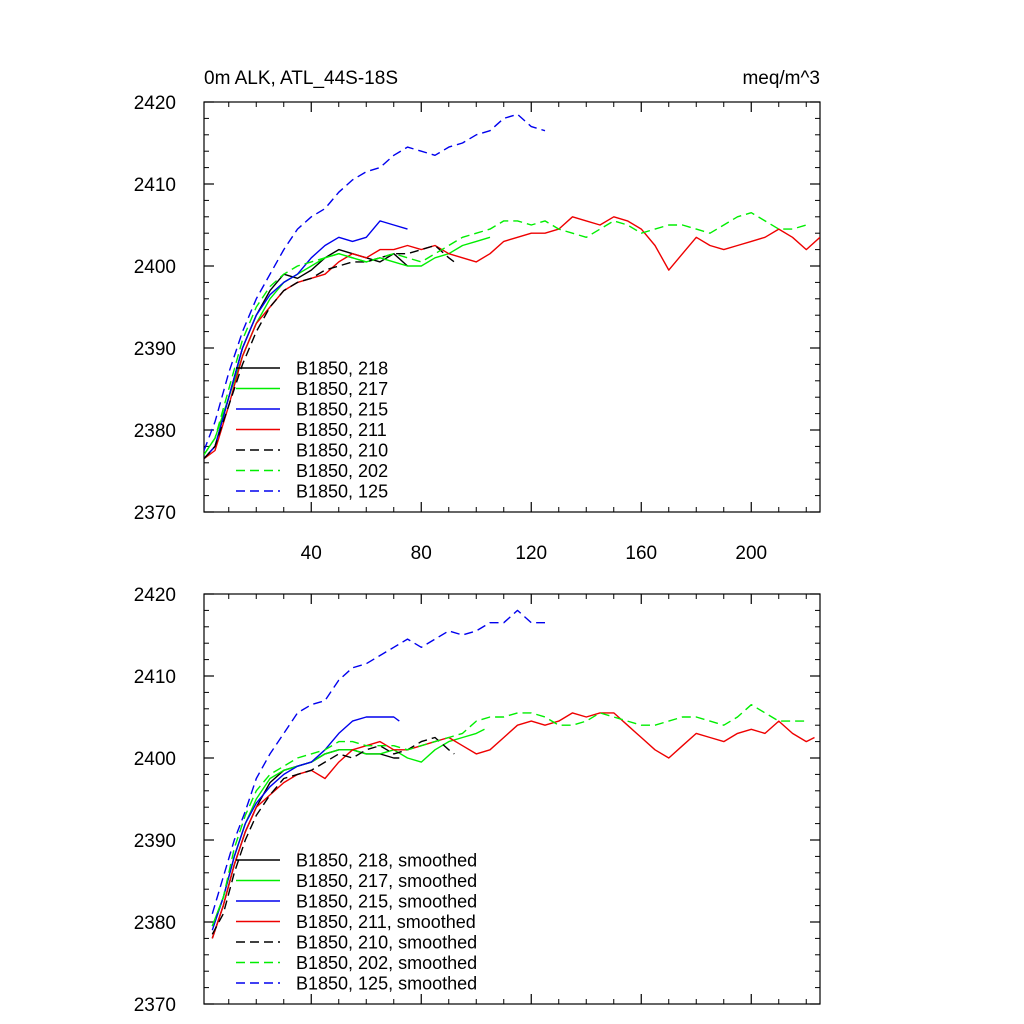  What do you see at coordinates (641, 553) in the screenshot?
I see `x-tick-label: 160` at bounding box center [641, 553].